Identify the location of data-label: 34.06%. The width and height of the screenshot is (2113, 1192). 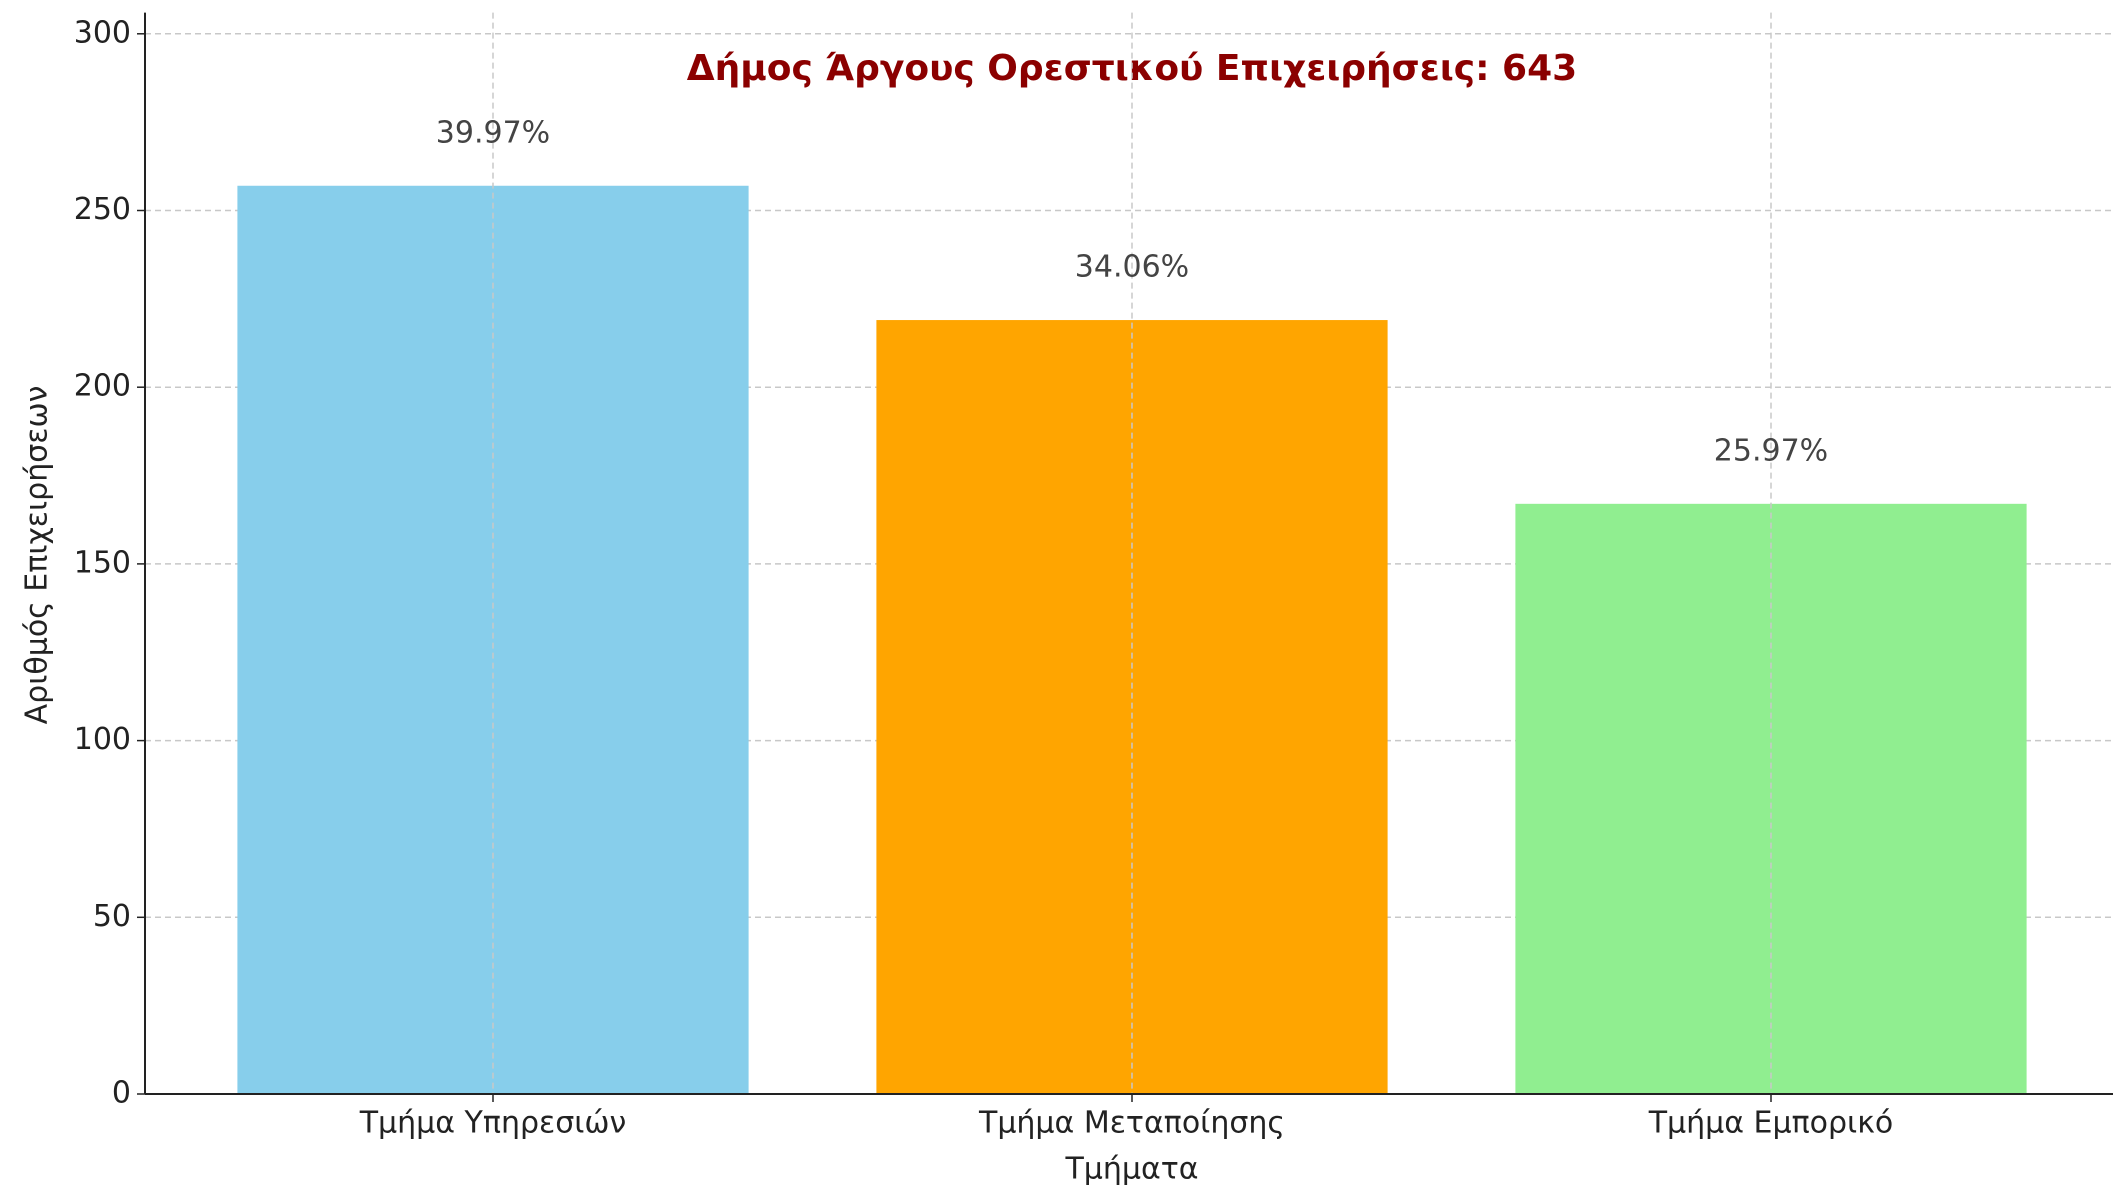
(1132, 267).